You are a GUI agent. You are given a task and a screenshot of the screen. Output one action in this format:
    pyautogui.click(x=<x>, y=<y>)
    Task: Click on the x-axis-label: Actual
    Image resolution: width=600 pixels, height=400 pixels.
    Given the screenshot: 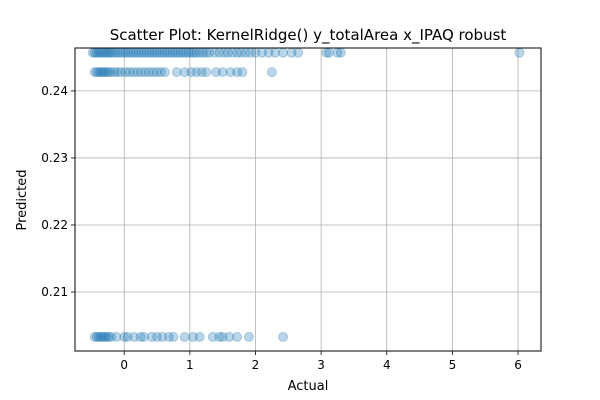 What is the action you would take?
    pyautogui.click(x=308, y=386)
    